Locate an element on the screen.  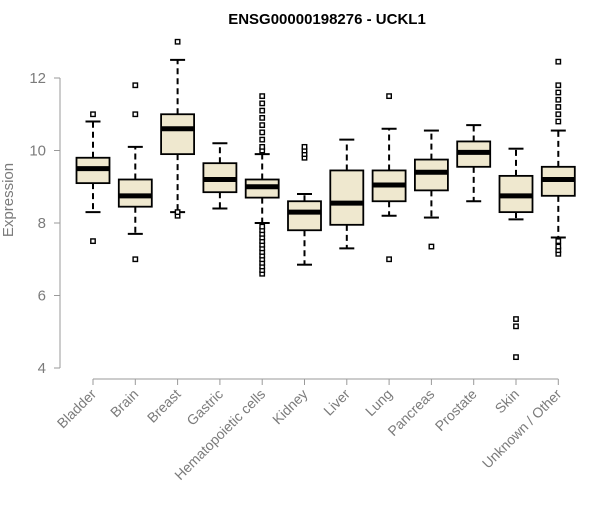
x-tick-label: Lung is located at coordinates (378, 402).